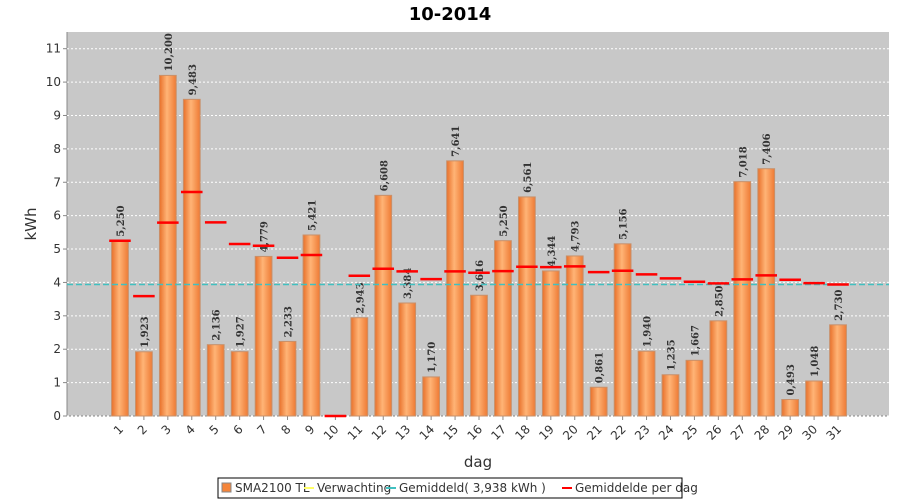 This screenshot has height=504, width=900. Describe the element at coordinates (671, 354) in the screenshot. I see `value-label: 1,235` at that location.